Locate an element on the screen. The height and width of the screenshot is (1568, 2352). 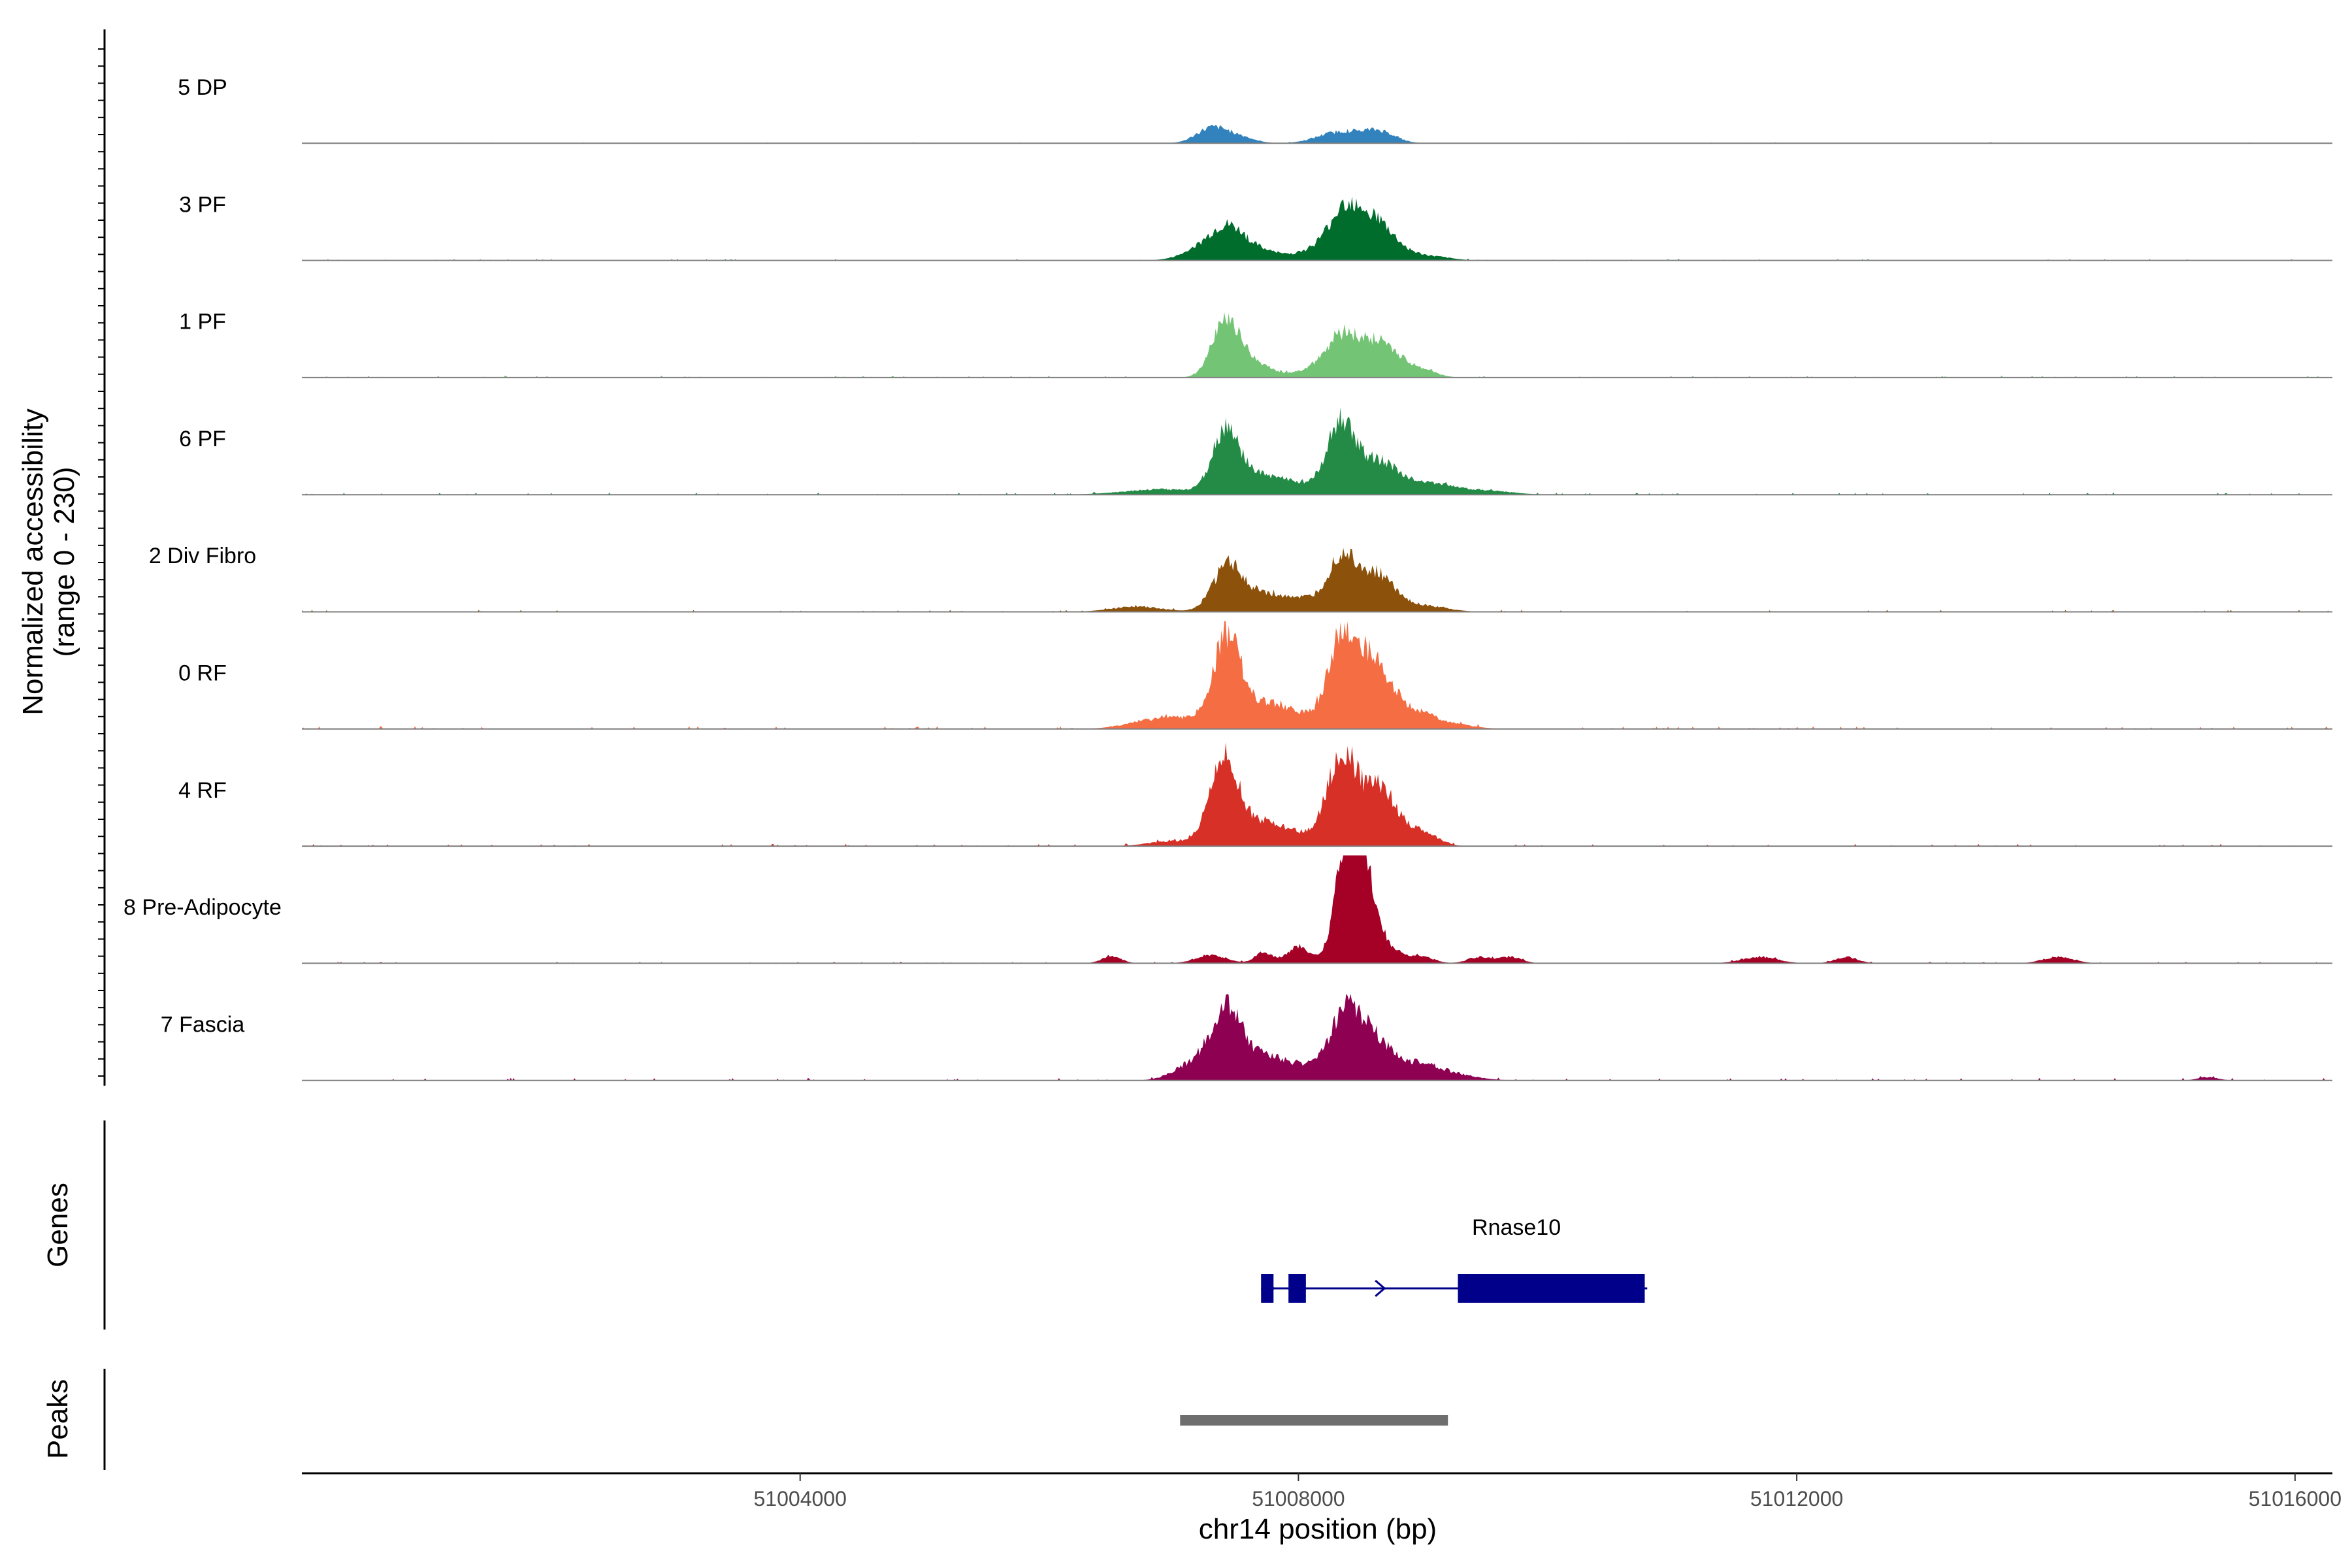
track-label: 4 RF is located at coordinates (202, 790).